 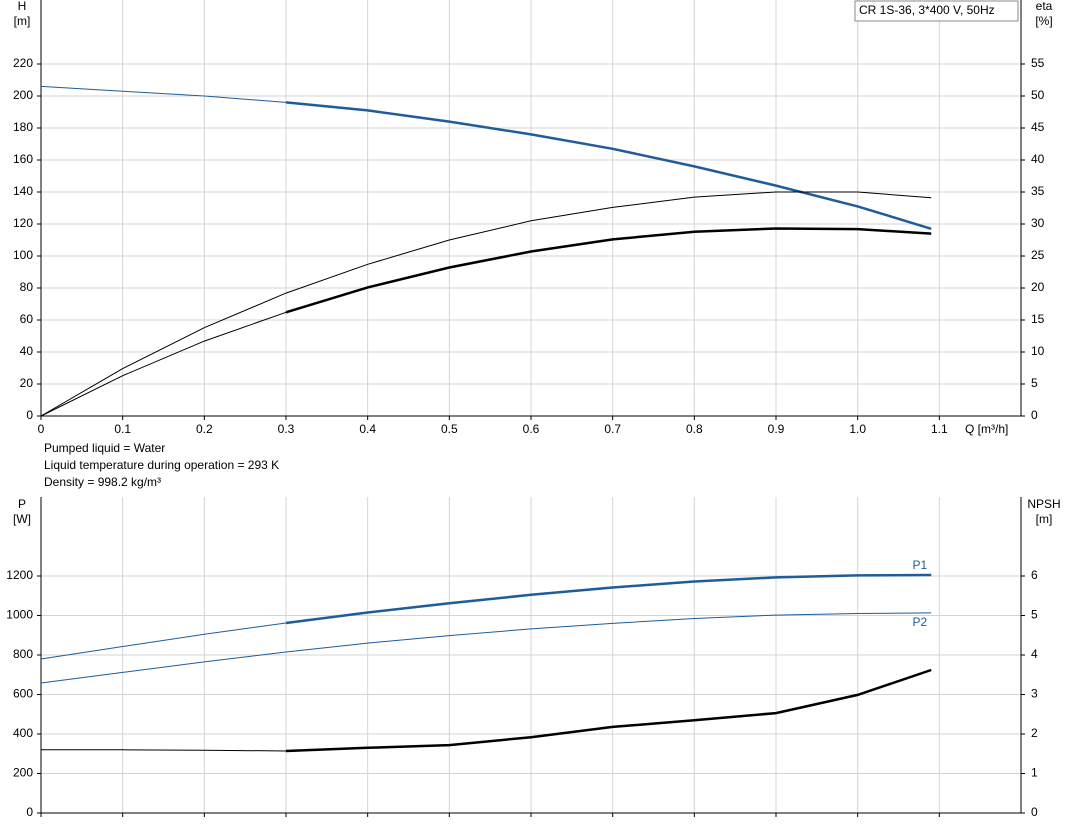 I want to click on y-tick-label: 400, so click(x=23, y=733).